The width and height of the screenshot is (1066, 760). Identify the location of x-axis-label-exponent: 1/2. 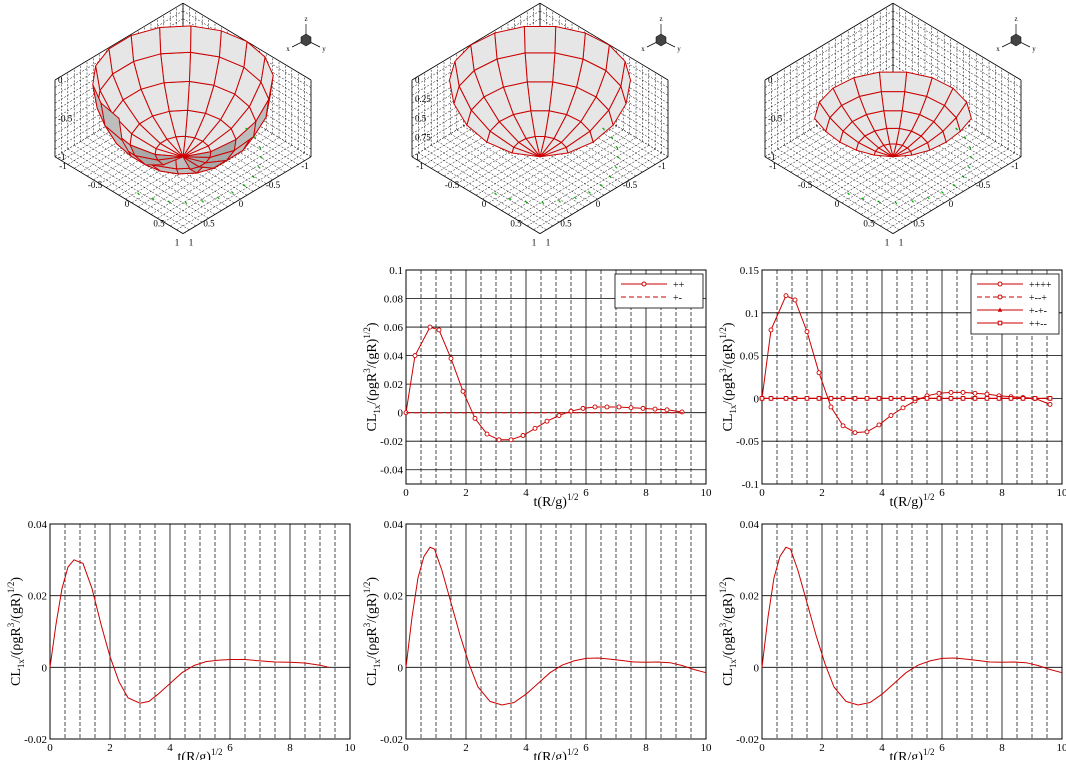
(573, 497).